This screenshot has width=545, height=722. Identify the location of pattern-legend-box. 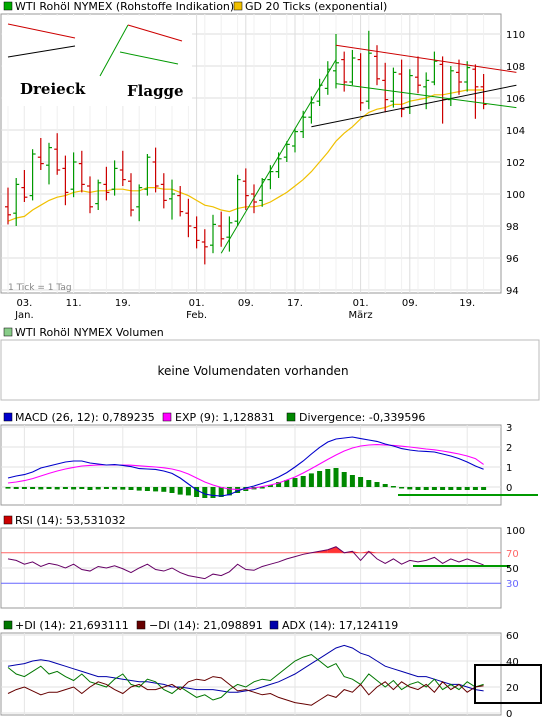
(97, 61).